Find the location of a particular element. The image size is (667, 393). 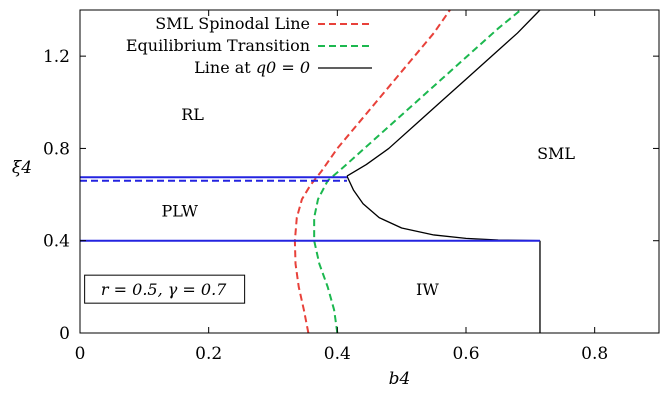

parameter-box is located at coordinates (165, 289).